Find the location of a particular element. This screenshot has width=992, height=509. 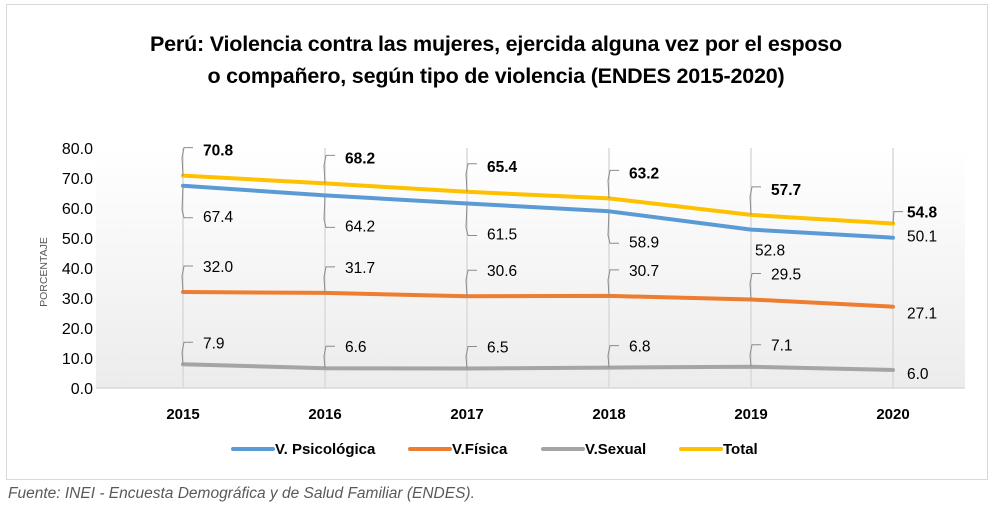

data-label-psicologica: 61.5 is located at coordinates (502, 235).